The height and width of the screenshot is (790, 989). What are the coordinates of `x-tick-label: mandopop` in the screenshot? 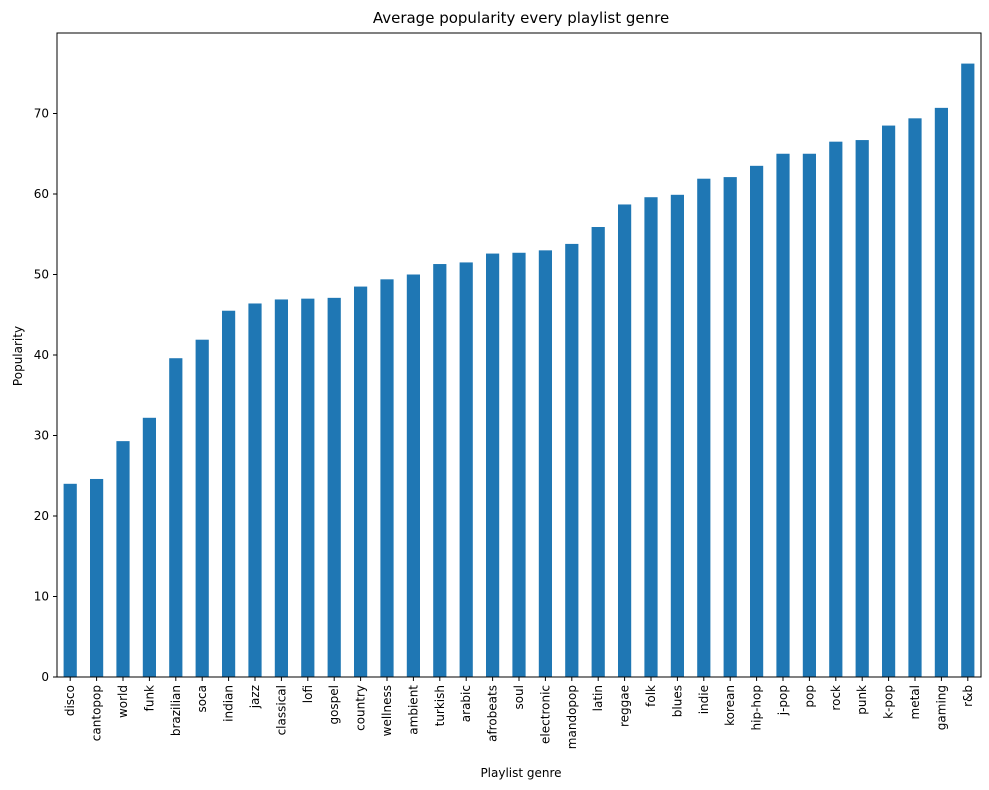 It's located at (572, 717).